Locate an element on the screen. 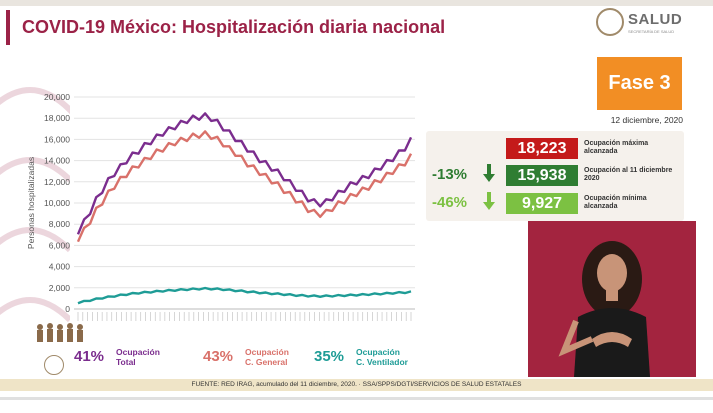  y-tick-label: 12,000 is located at coordinates (57, 182).